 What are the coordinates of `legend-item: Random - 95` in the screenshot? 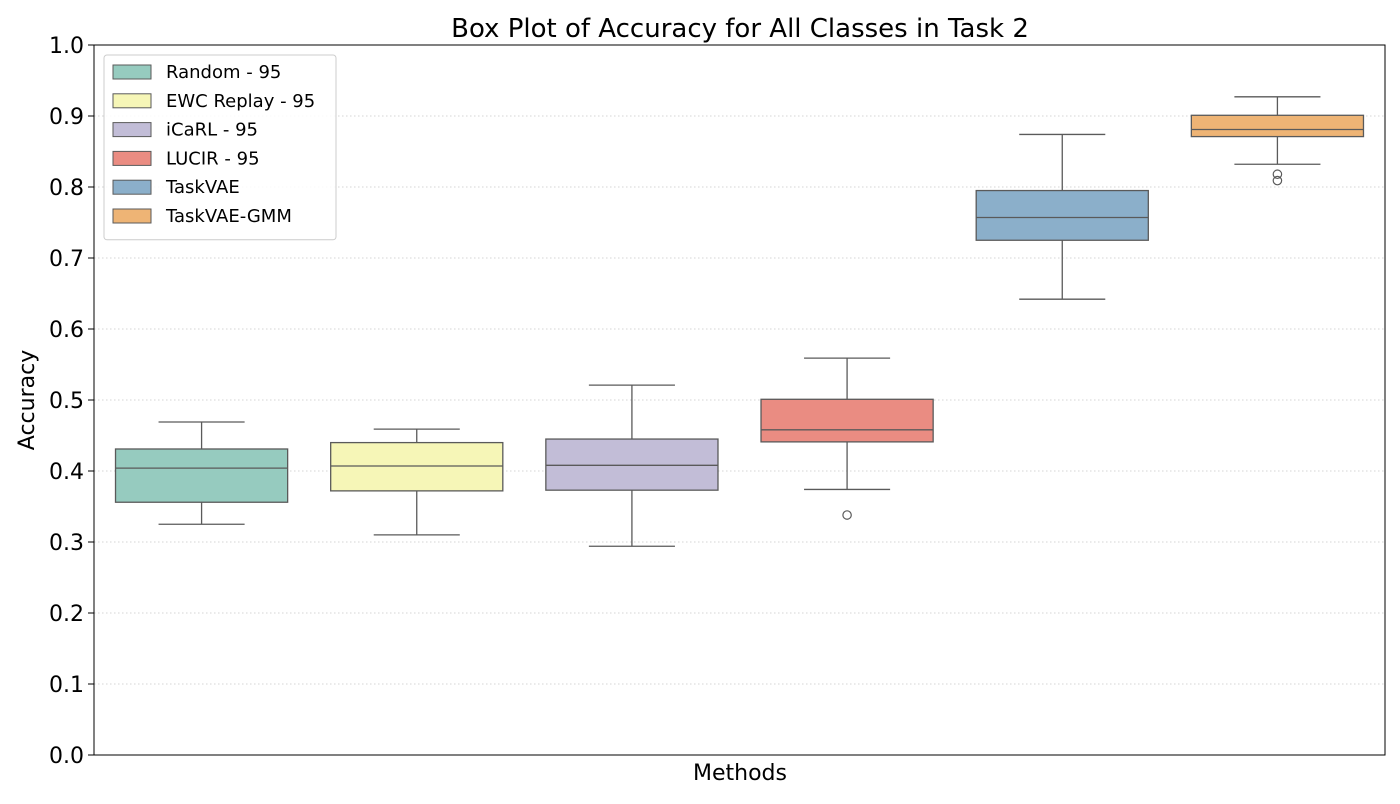 It's located at (196, 72).